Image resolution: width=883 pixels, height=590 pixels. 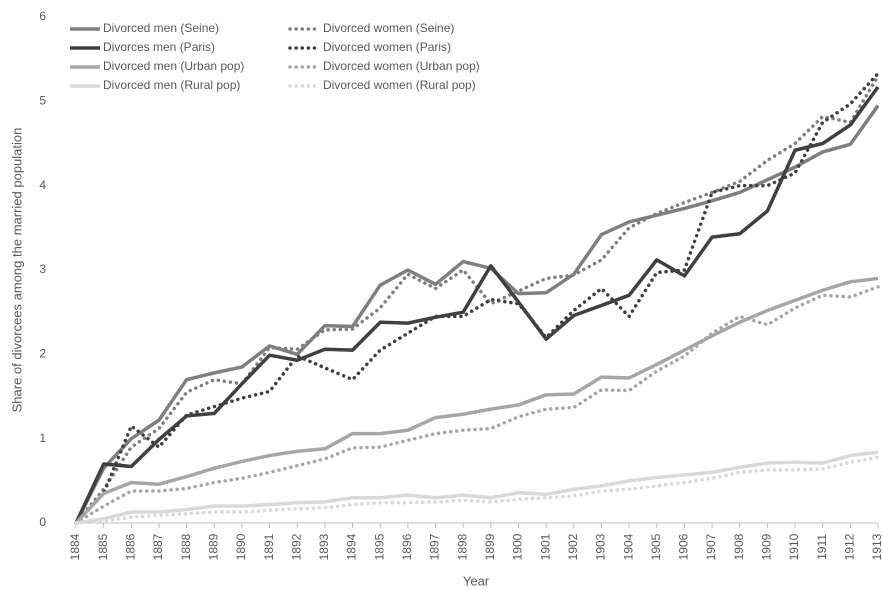 I want to click on x-tick-label: 1903, so click(x=601, y=546).